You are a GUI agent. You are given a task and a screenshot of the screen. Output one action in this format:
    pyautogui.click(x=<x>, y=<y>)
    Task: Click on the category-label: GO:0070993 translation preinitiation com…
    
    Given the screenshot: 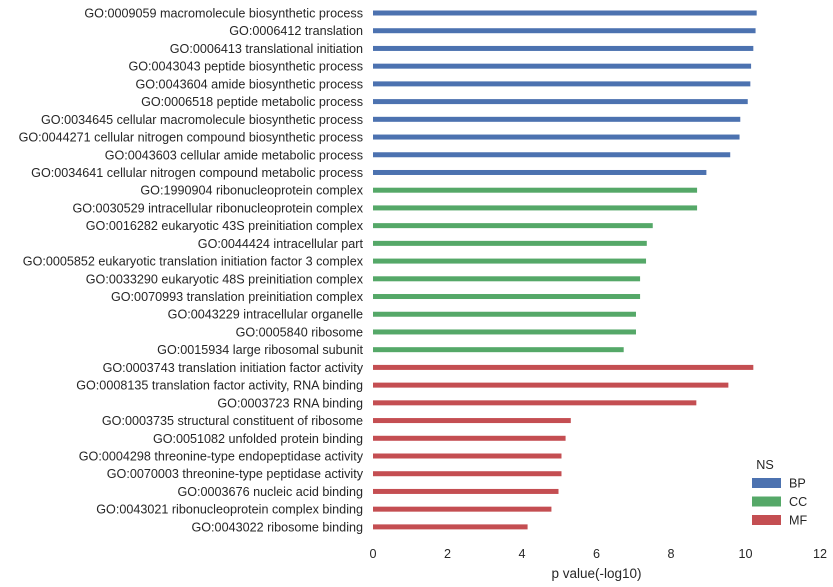 What is the action you would take?
    pyautogui.click(x=237, y=297)
    